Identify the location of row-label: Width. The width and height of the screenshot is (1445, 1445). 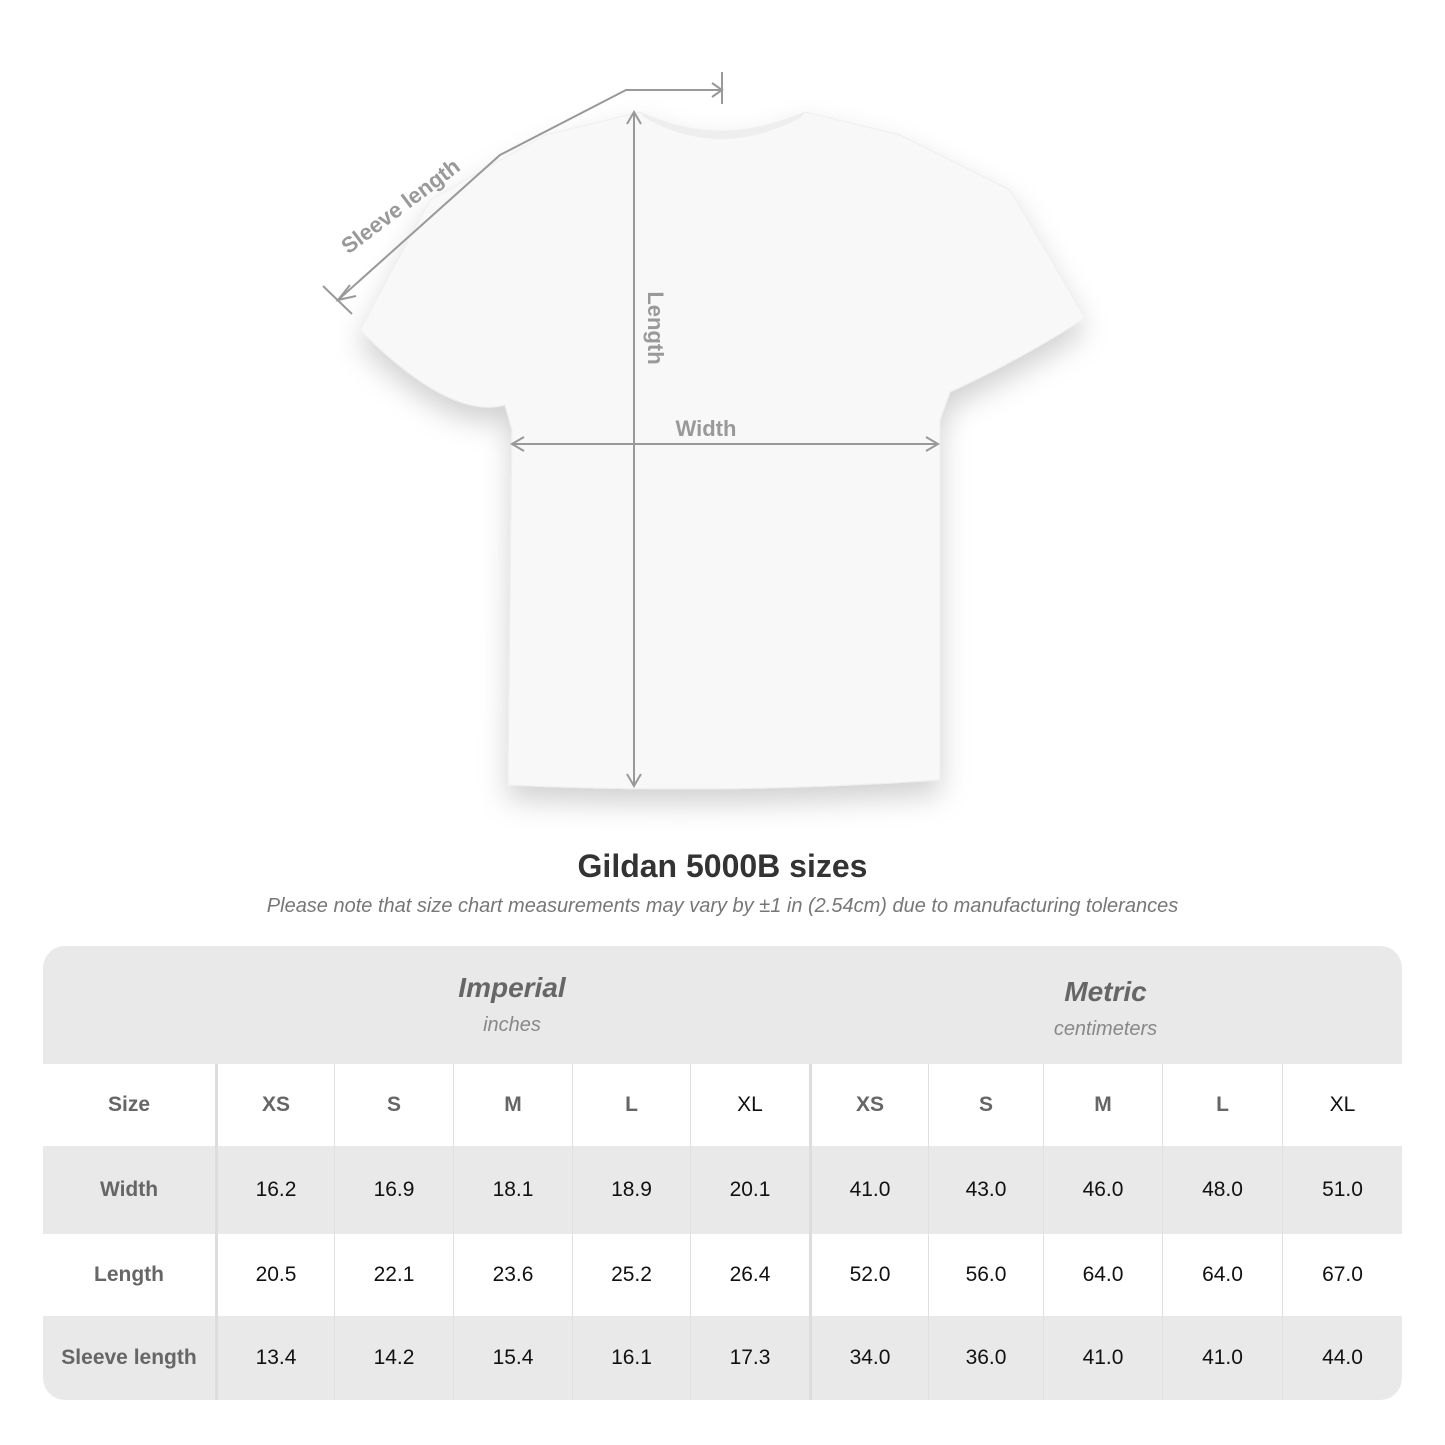
(129, 1189).